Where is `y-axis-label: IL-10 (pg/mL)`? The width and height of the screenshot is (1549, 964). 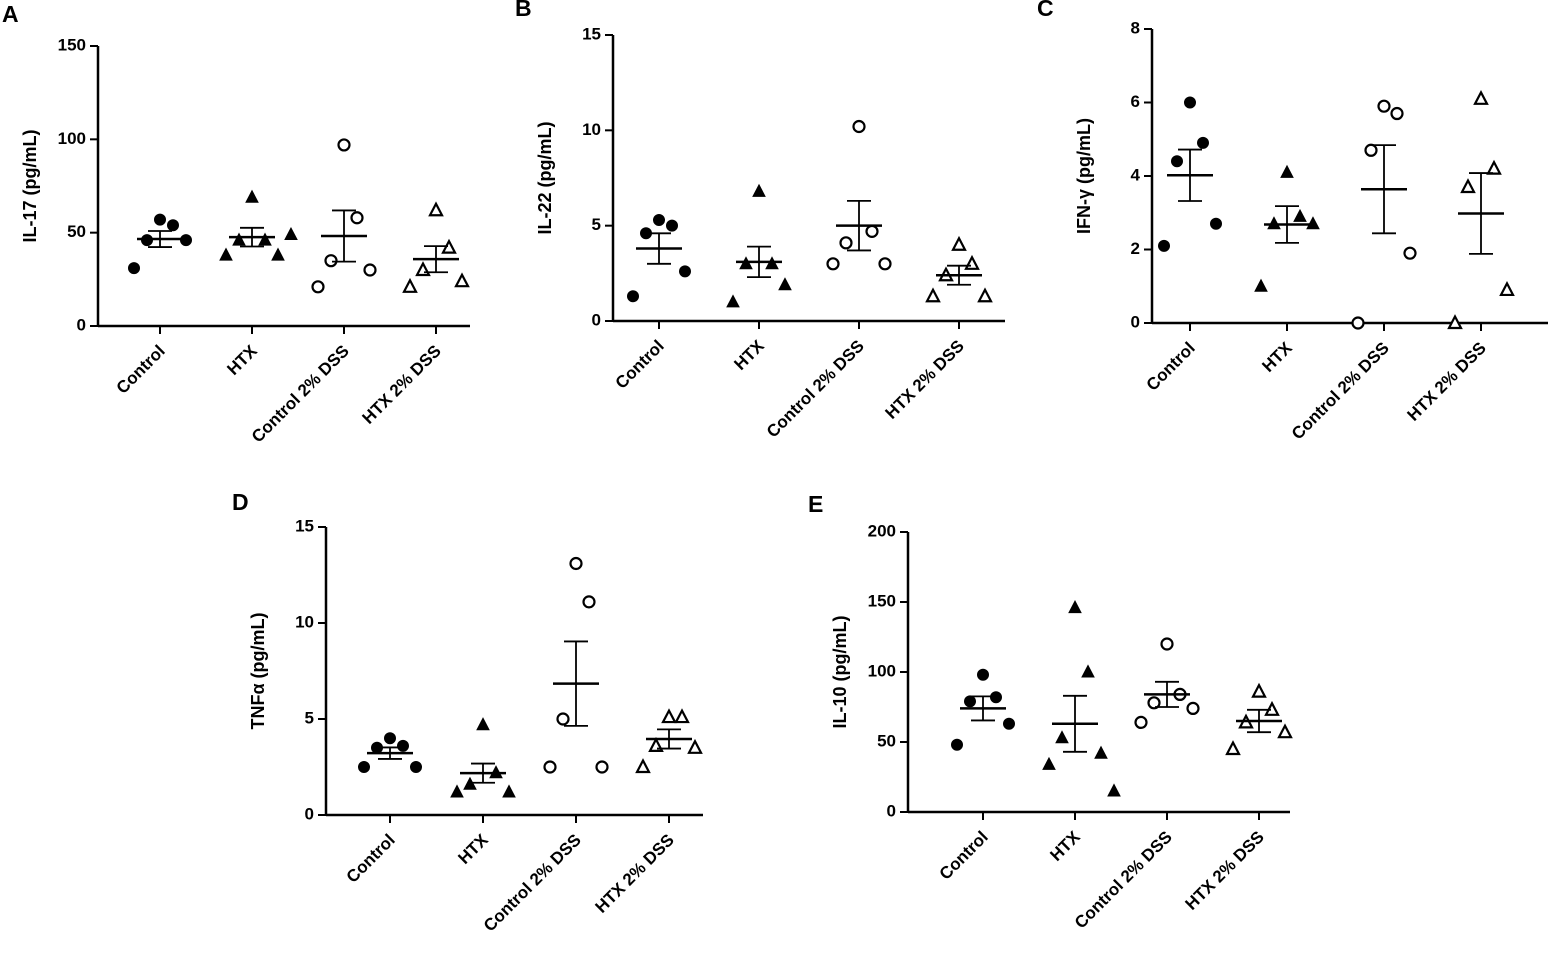
y-axis-label: IL-10 (pg/mL) is located at coordinates (840, 672).